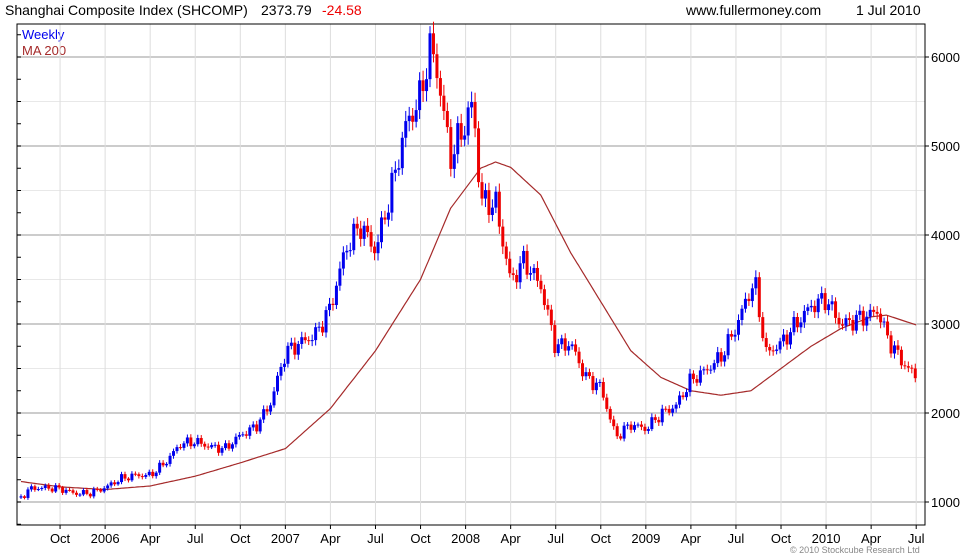 The height and width of the screenshot is (560, 980). I want to click on y-tick-label: 2000, so click(945, 413).